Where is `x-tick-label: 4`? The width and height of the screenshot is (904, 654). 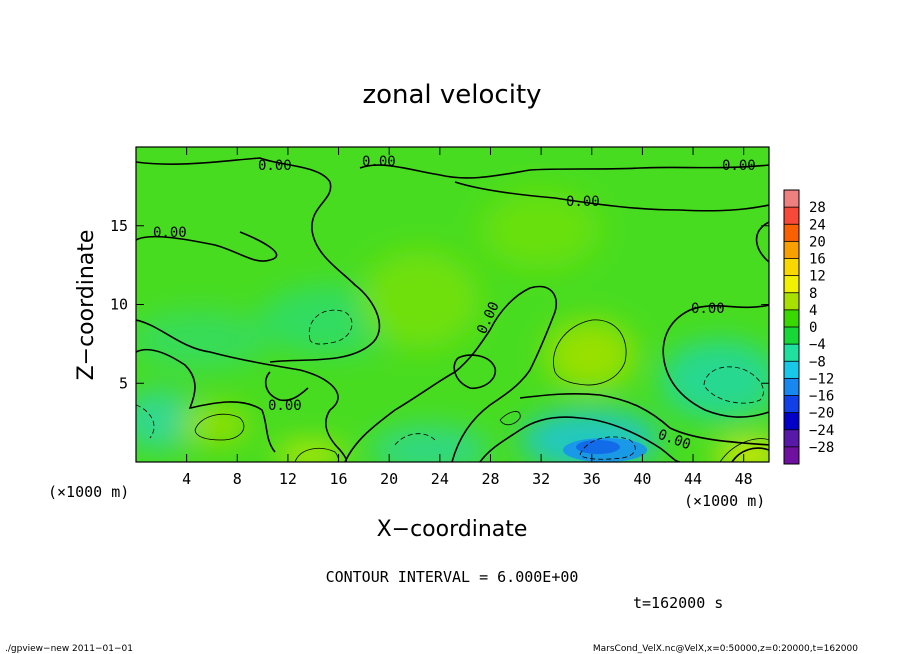 x-tick-label: 4 is located at coordinates (186, 479).